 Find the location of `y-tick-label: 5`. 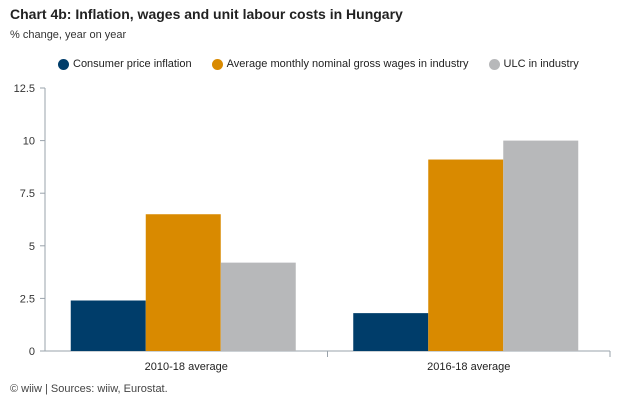

y-tick-label: 5 is located at coordinates (32, 247).